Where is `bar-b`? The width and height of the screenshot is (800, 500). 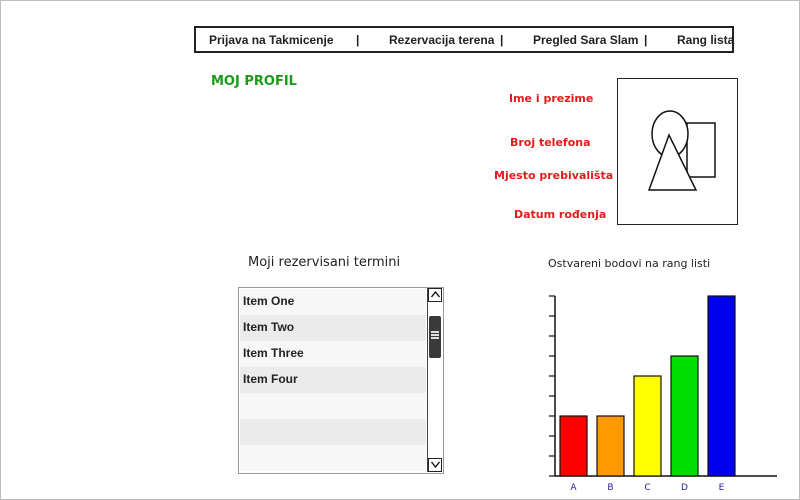
bar-b is located at coordinates (610, 446).